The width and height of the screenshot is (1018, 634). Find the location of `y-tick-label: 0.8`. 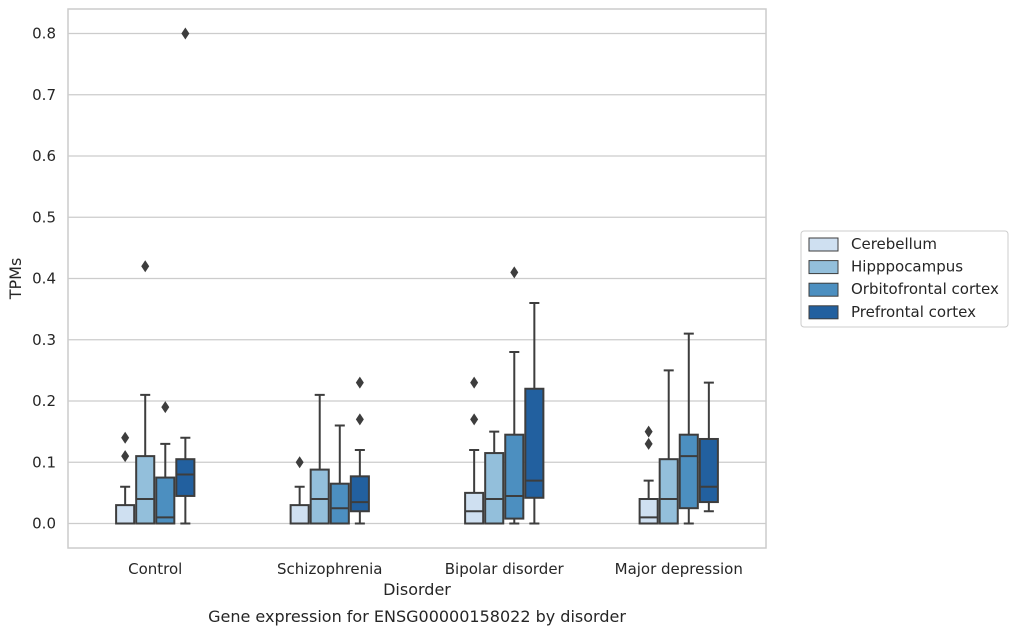

y-tick-label: 0.8 is located at coordinates (44, 34).